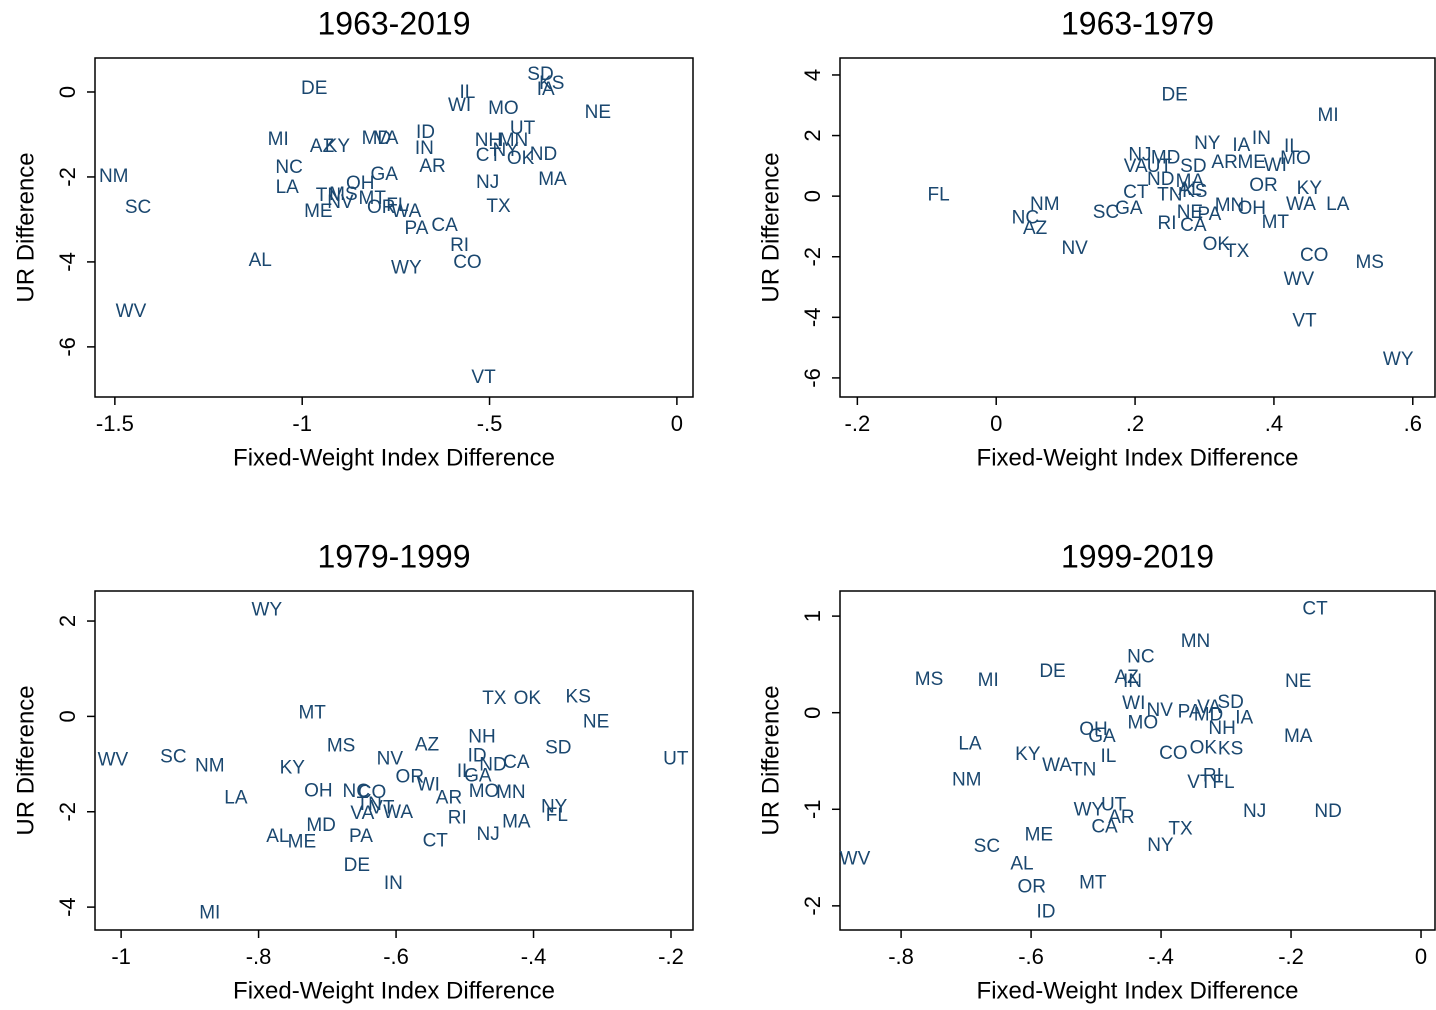 The width and height of the screenshot is (1436, 1010). What do you see at coordinates (393, 556) in the screenshot?
I see `chart-title: 1979-1999` at bounding box center [393, 556].